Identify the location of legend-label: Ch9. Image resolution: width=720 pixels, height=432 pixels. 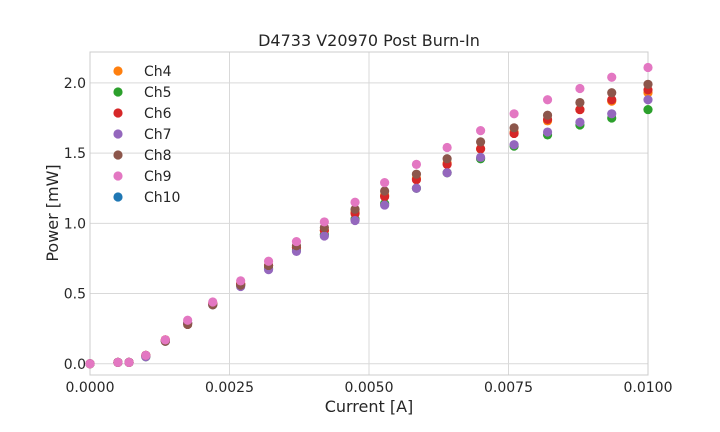
(158, 177).